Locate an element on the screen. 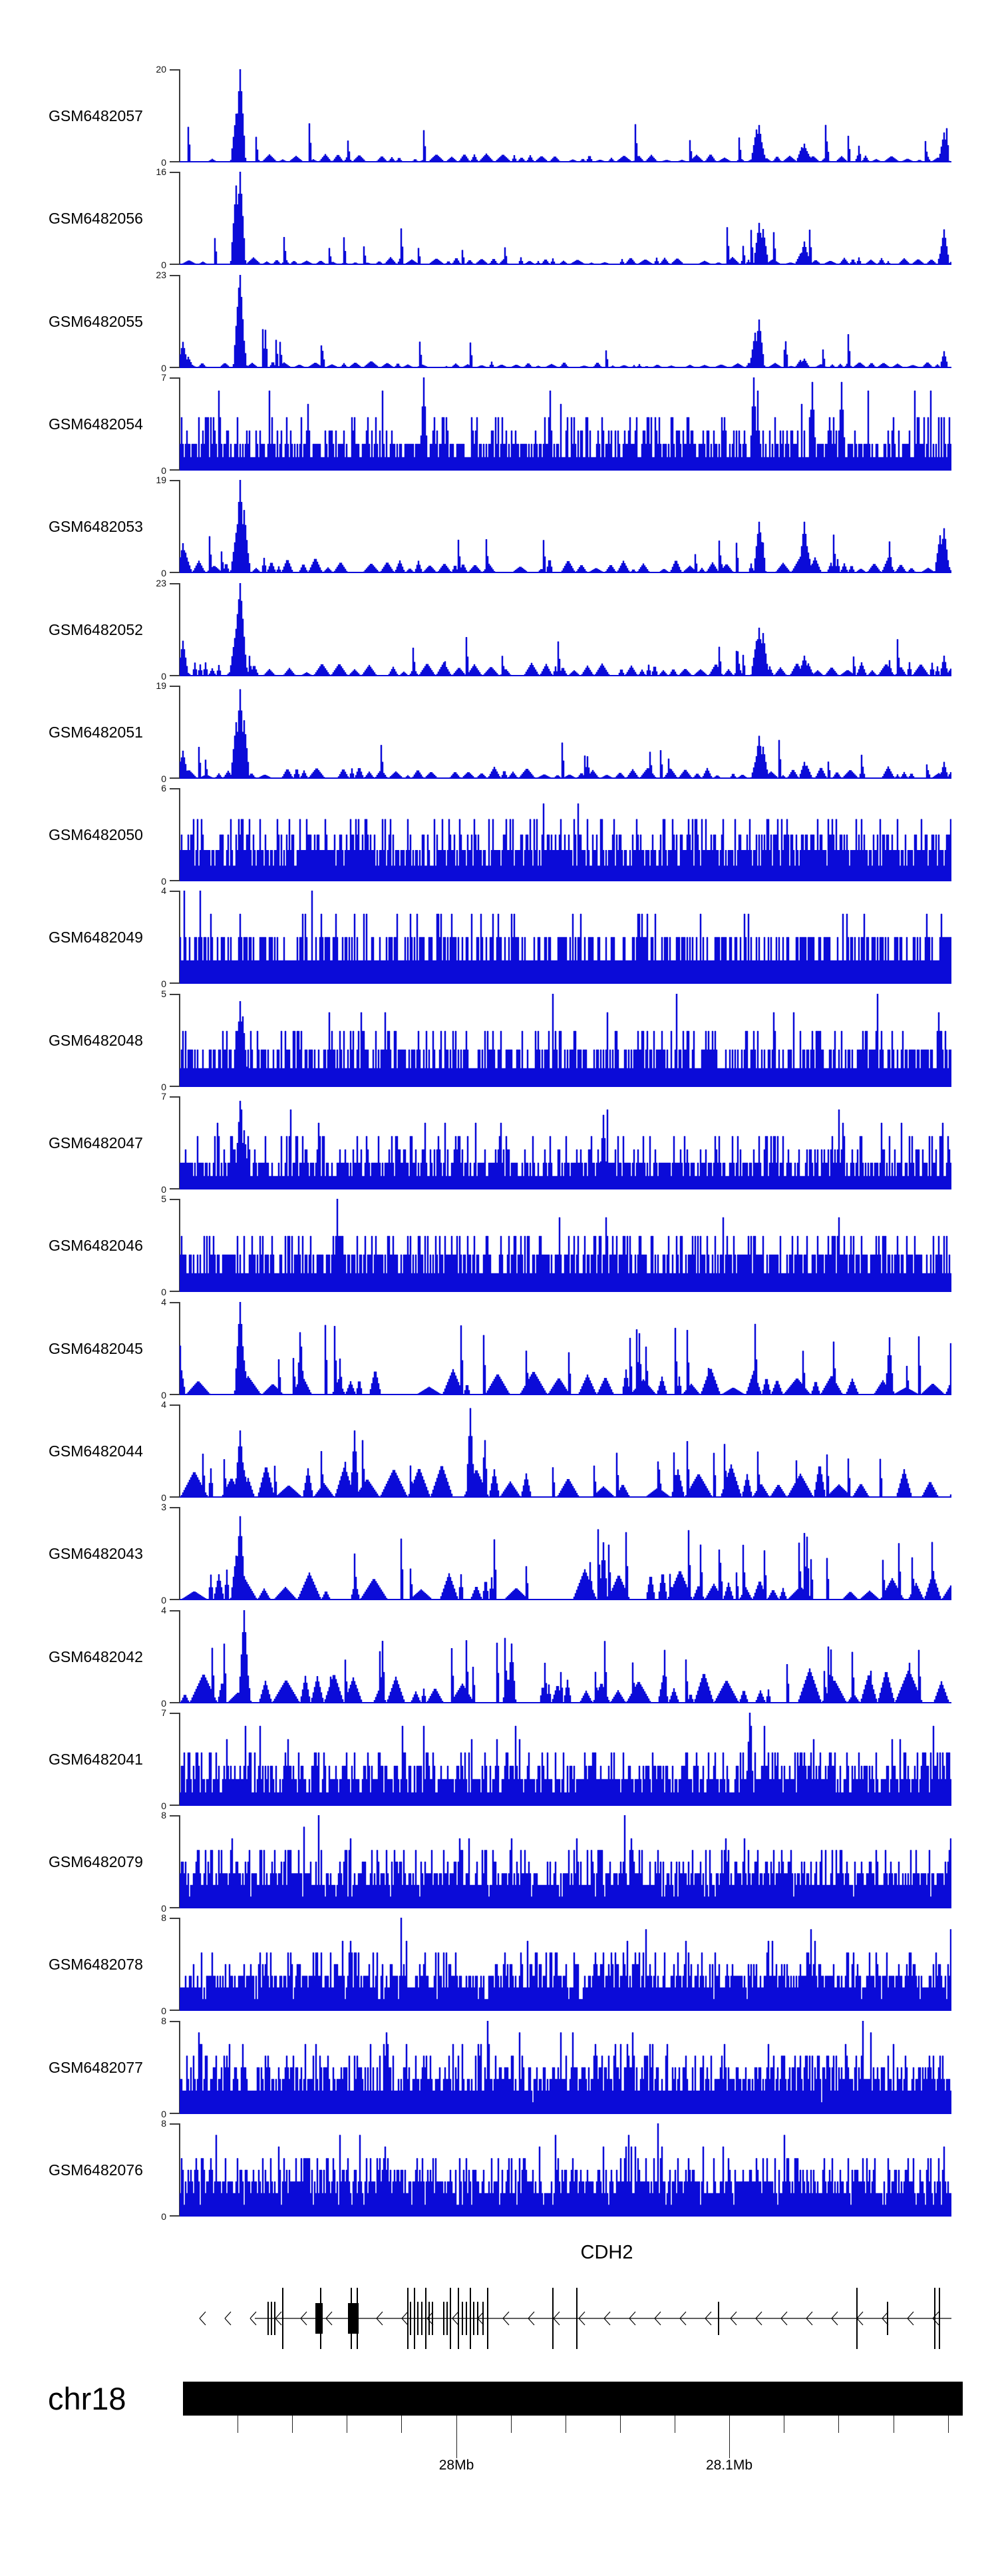 This screenshot has width=998, height=2576. track-label: GSM6482042 is located at coordinates (96, 1656).